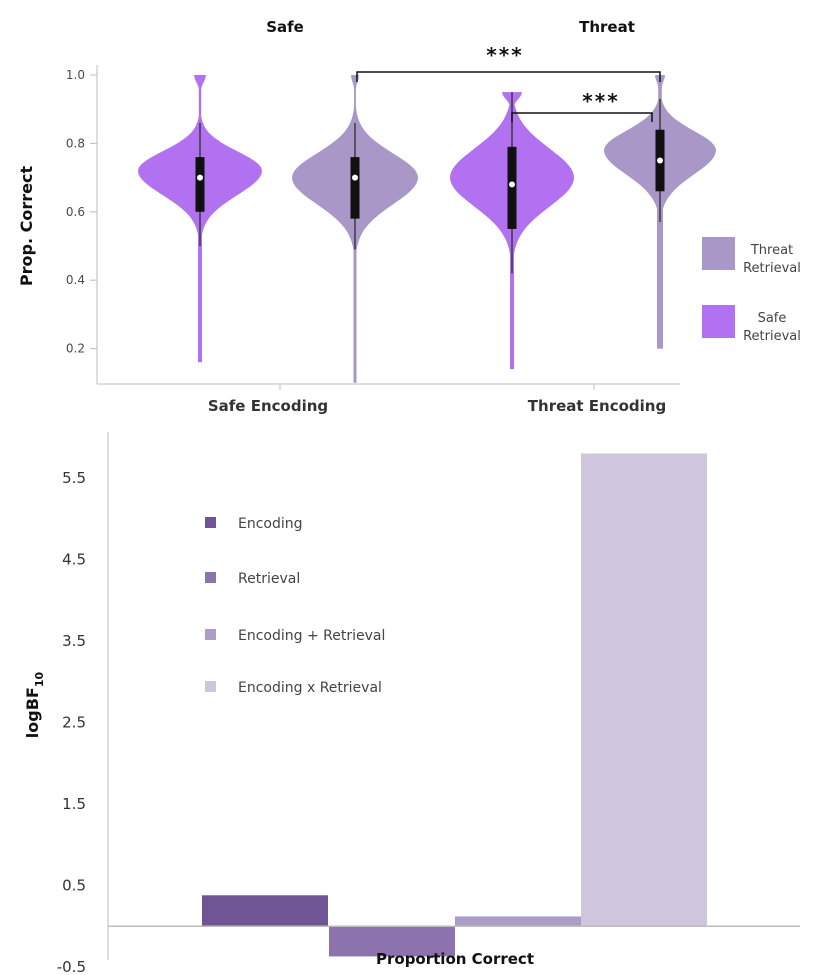  I want to click on bar-y-label-main: logBF, so click(32, 712).